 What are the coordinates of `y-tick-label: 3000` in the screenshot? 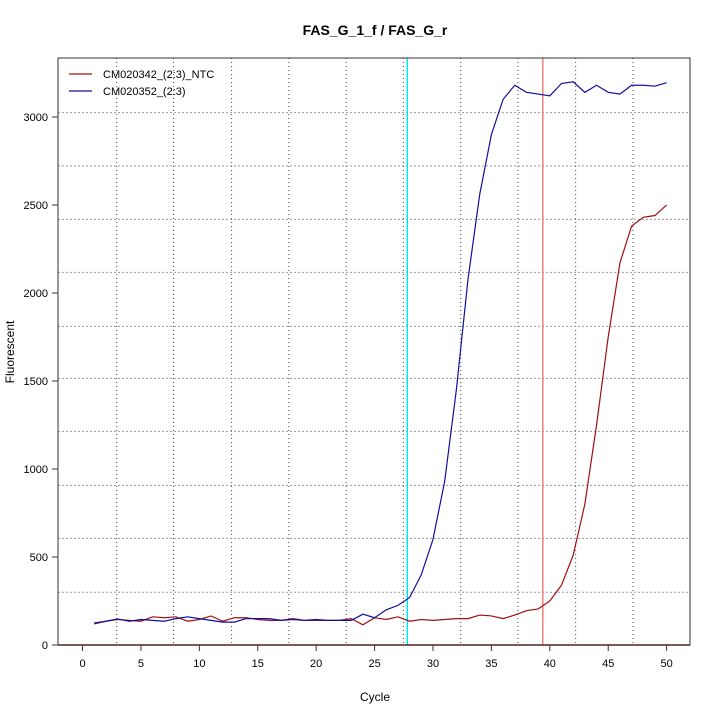 It's located at (36, 118).